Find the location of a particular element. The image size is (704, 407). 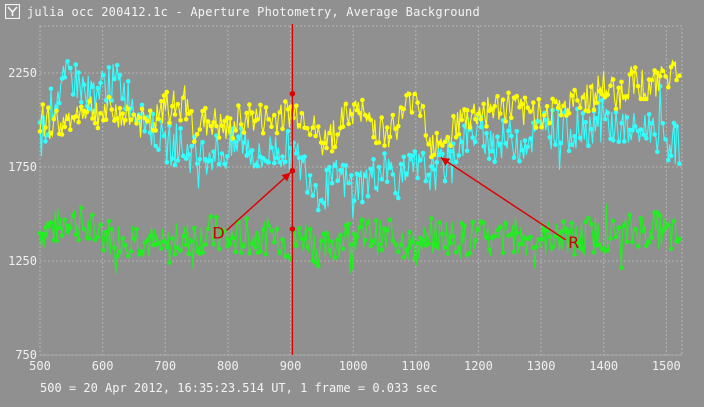

x-tick-label: 1000 is located at coordinates (353, 366).